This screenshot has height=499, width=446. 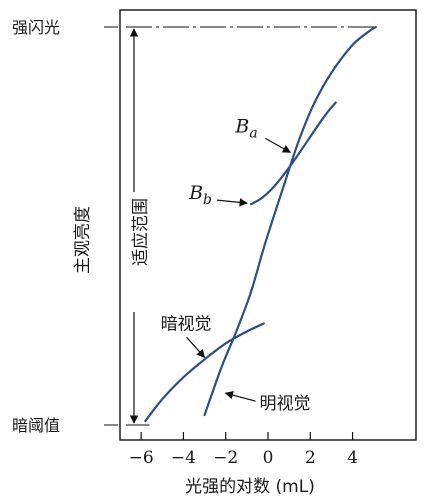 What do you see at coordinates (183, 458) in the screenshot?
I see `x-tick-label-1: −4` at bounding box center [183, 458].